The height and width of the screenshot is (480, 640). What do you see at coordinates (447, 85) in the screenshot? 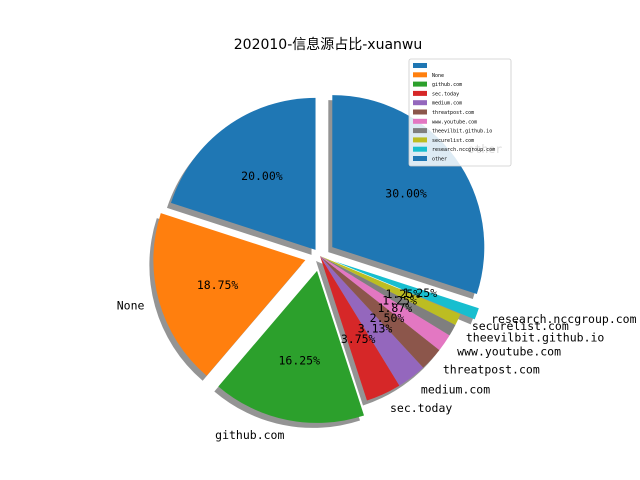
I see `legend-label-github-com: github.com` at bounding box center [447, 85].